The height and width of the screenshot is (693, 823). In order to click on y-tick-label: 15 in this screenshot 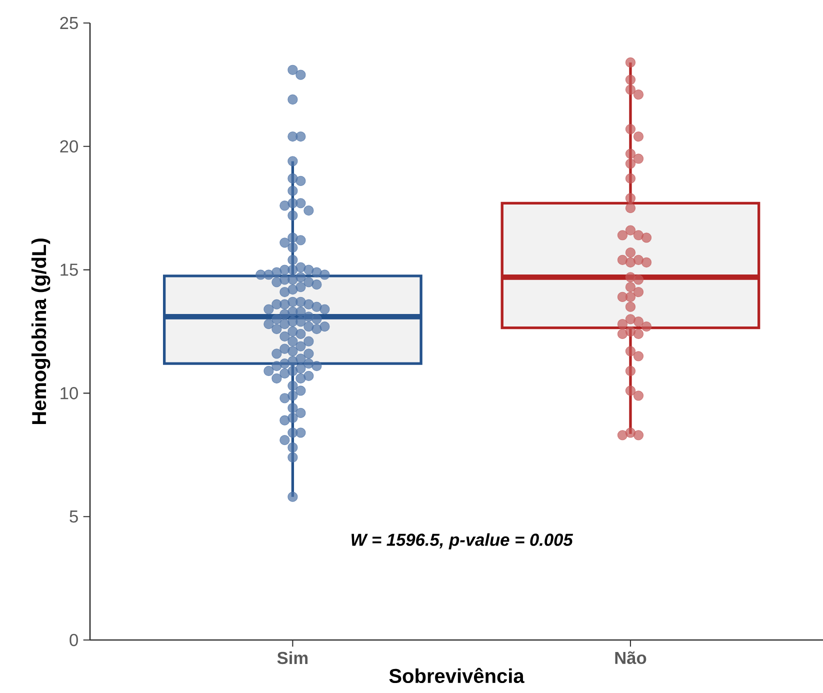, I will do `click(69, 270)`.